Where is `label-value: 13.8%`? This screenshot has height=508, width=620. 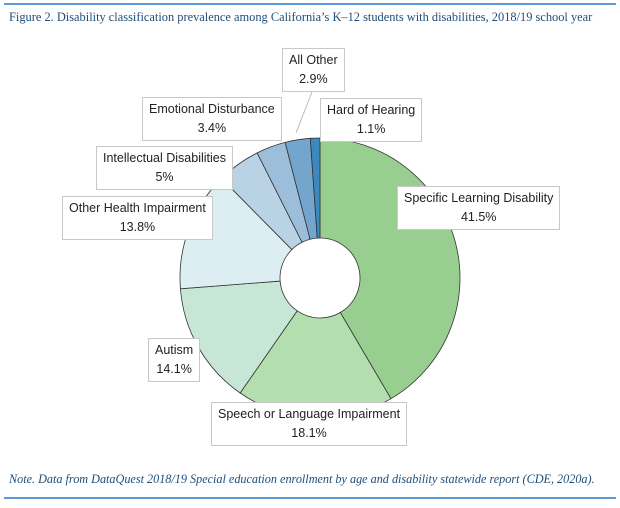
label-value: 13.8% is located at coordinates (137, 227).